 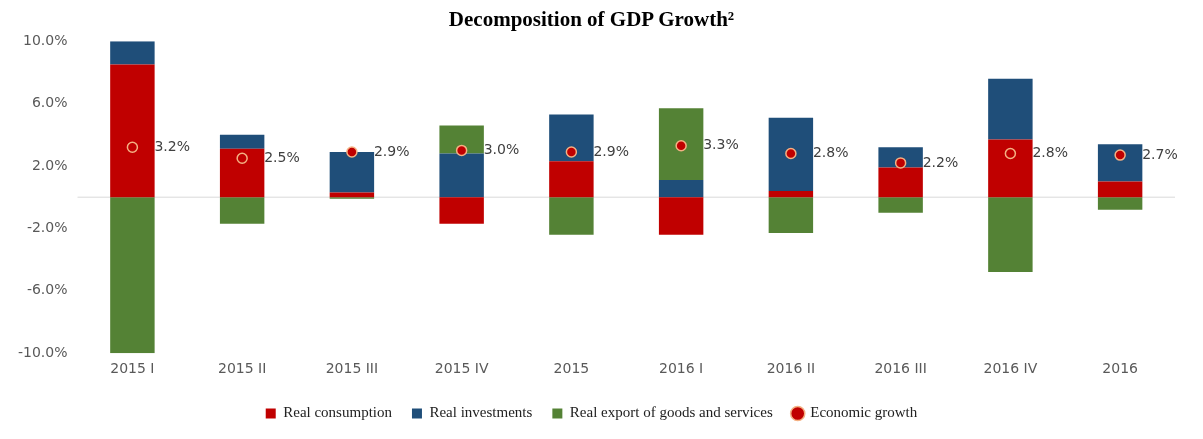 What do you see at coordinates (940, 161) in the screenshot?
I see `data-label: 2.2%` at bounding box center [940, 161].